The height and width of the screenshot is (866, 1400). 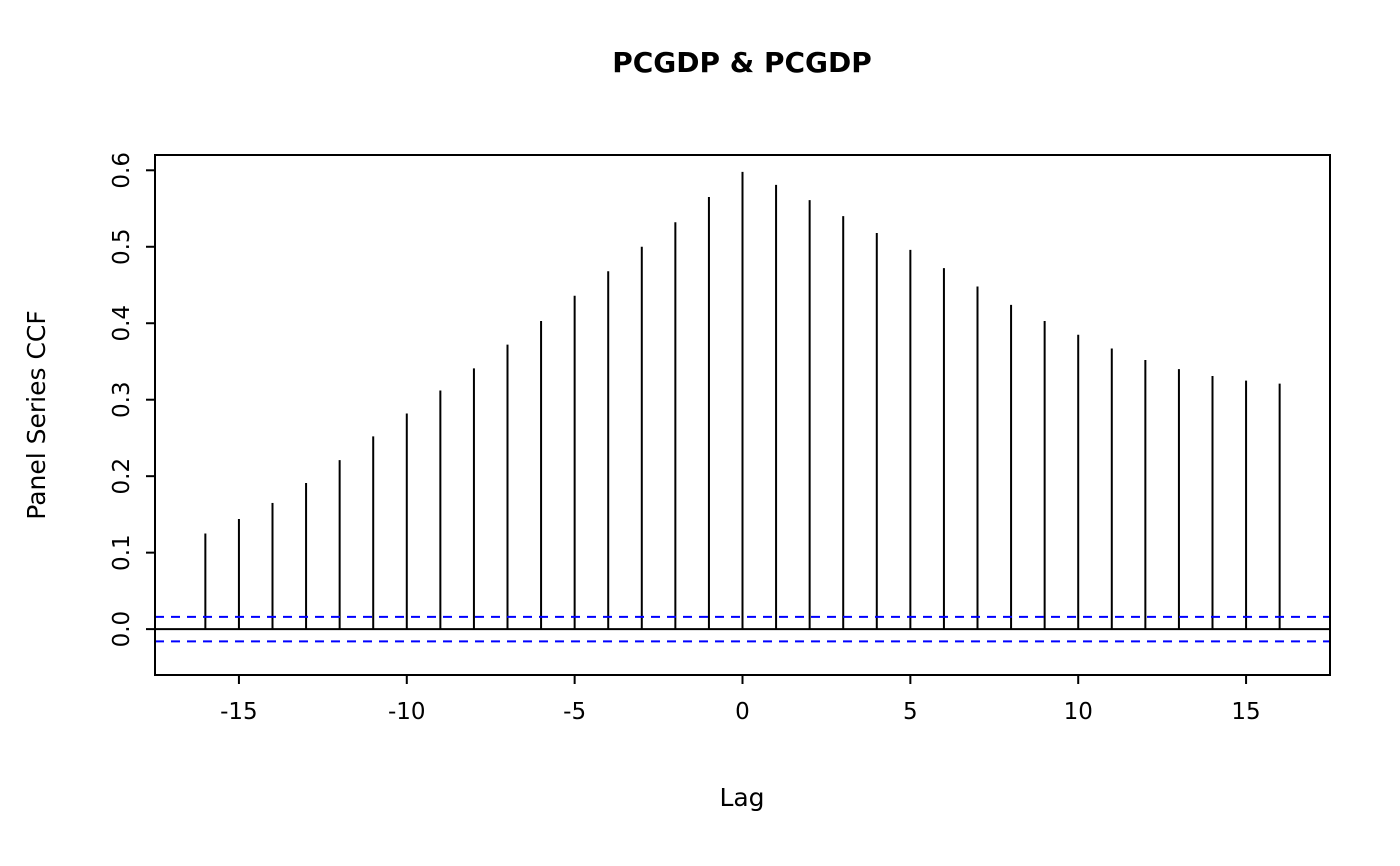 What do you see at coordinates (122, 399) in the screenshot?
I see `y-tick-label: 0.3` at bounding box center [122, 399].